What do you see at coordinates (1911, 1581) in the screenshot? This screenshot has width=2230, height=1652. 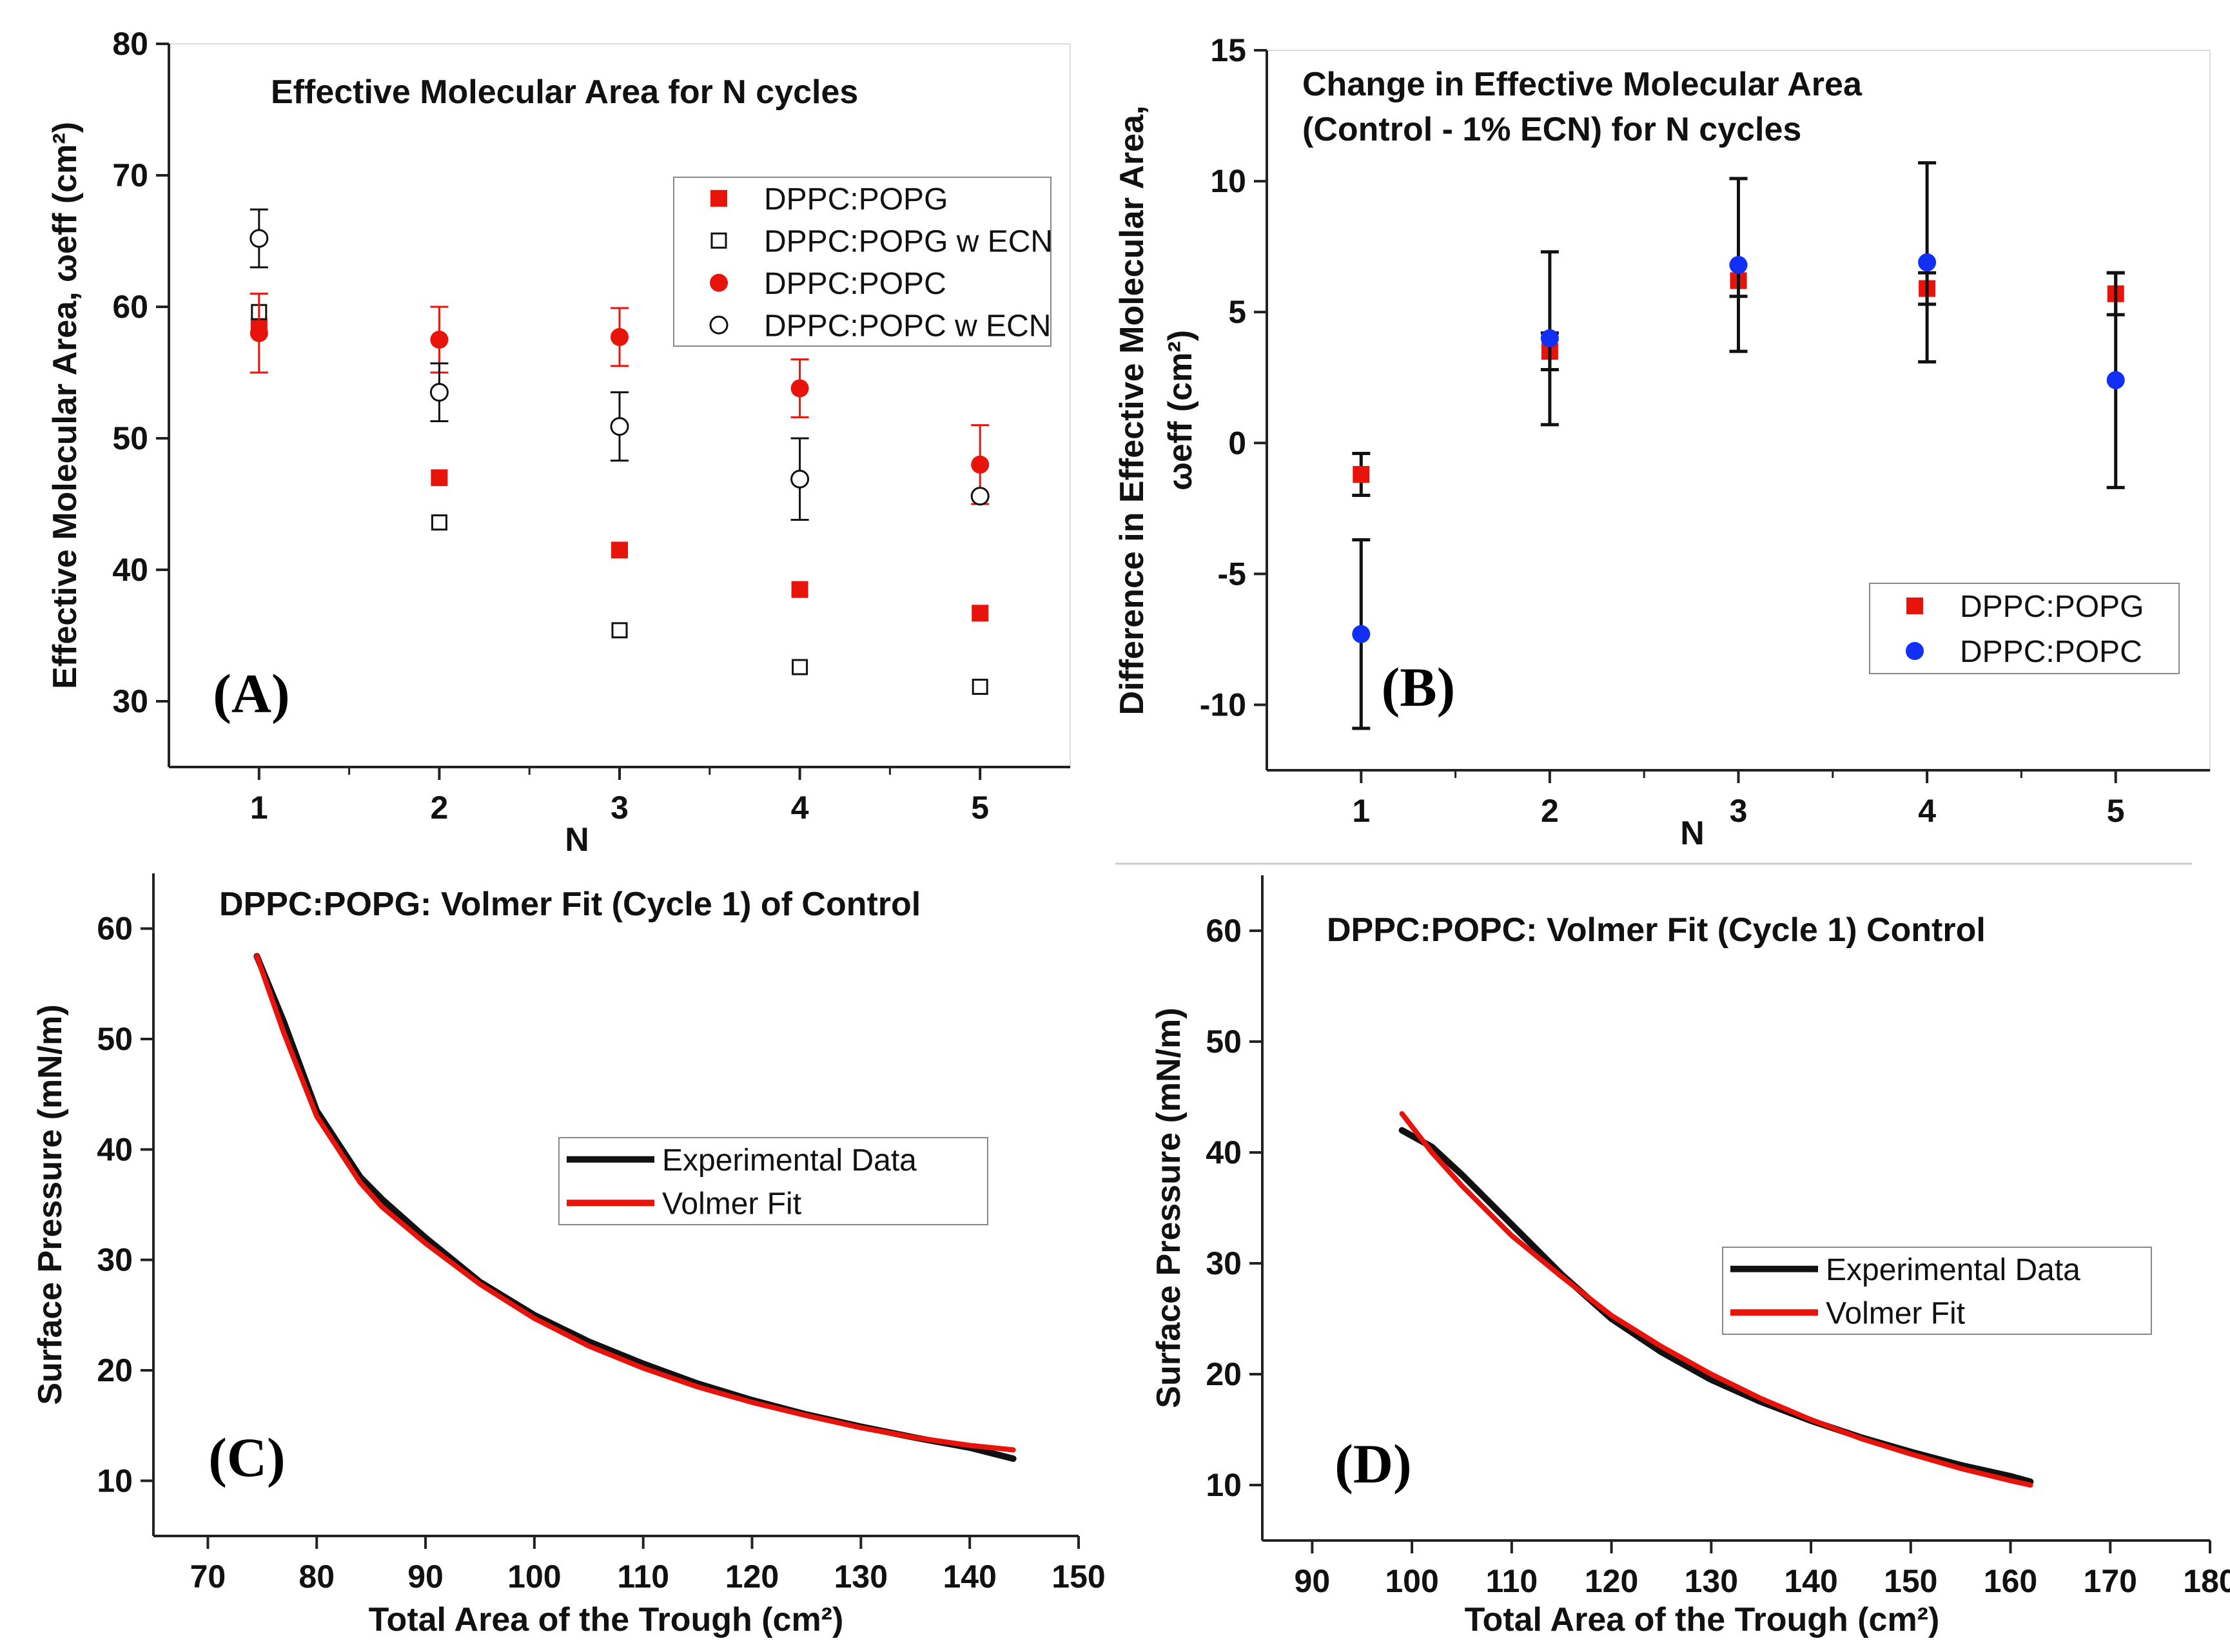 I see `x-tick-label: 150` at bounding box center [1911, 1581].